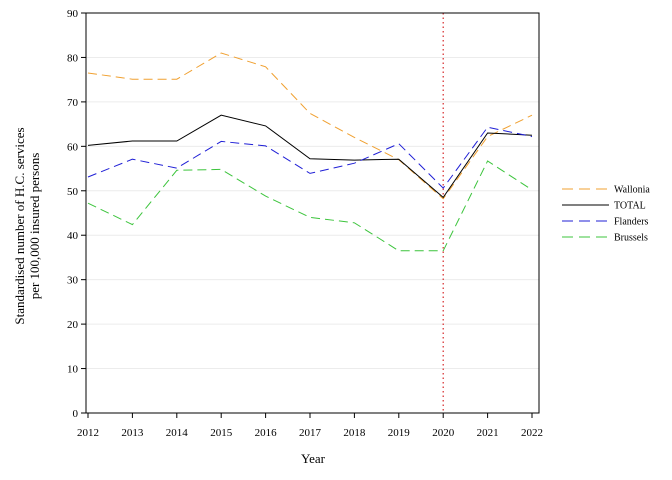 The image size is (672, 480). Describe the element at coordinates (310, 433) in the screenshot. I see `x-tick-label-2017: 2017` at that location.